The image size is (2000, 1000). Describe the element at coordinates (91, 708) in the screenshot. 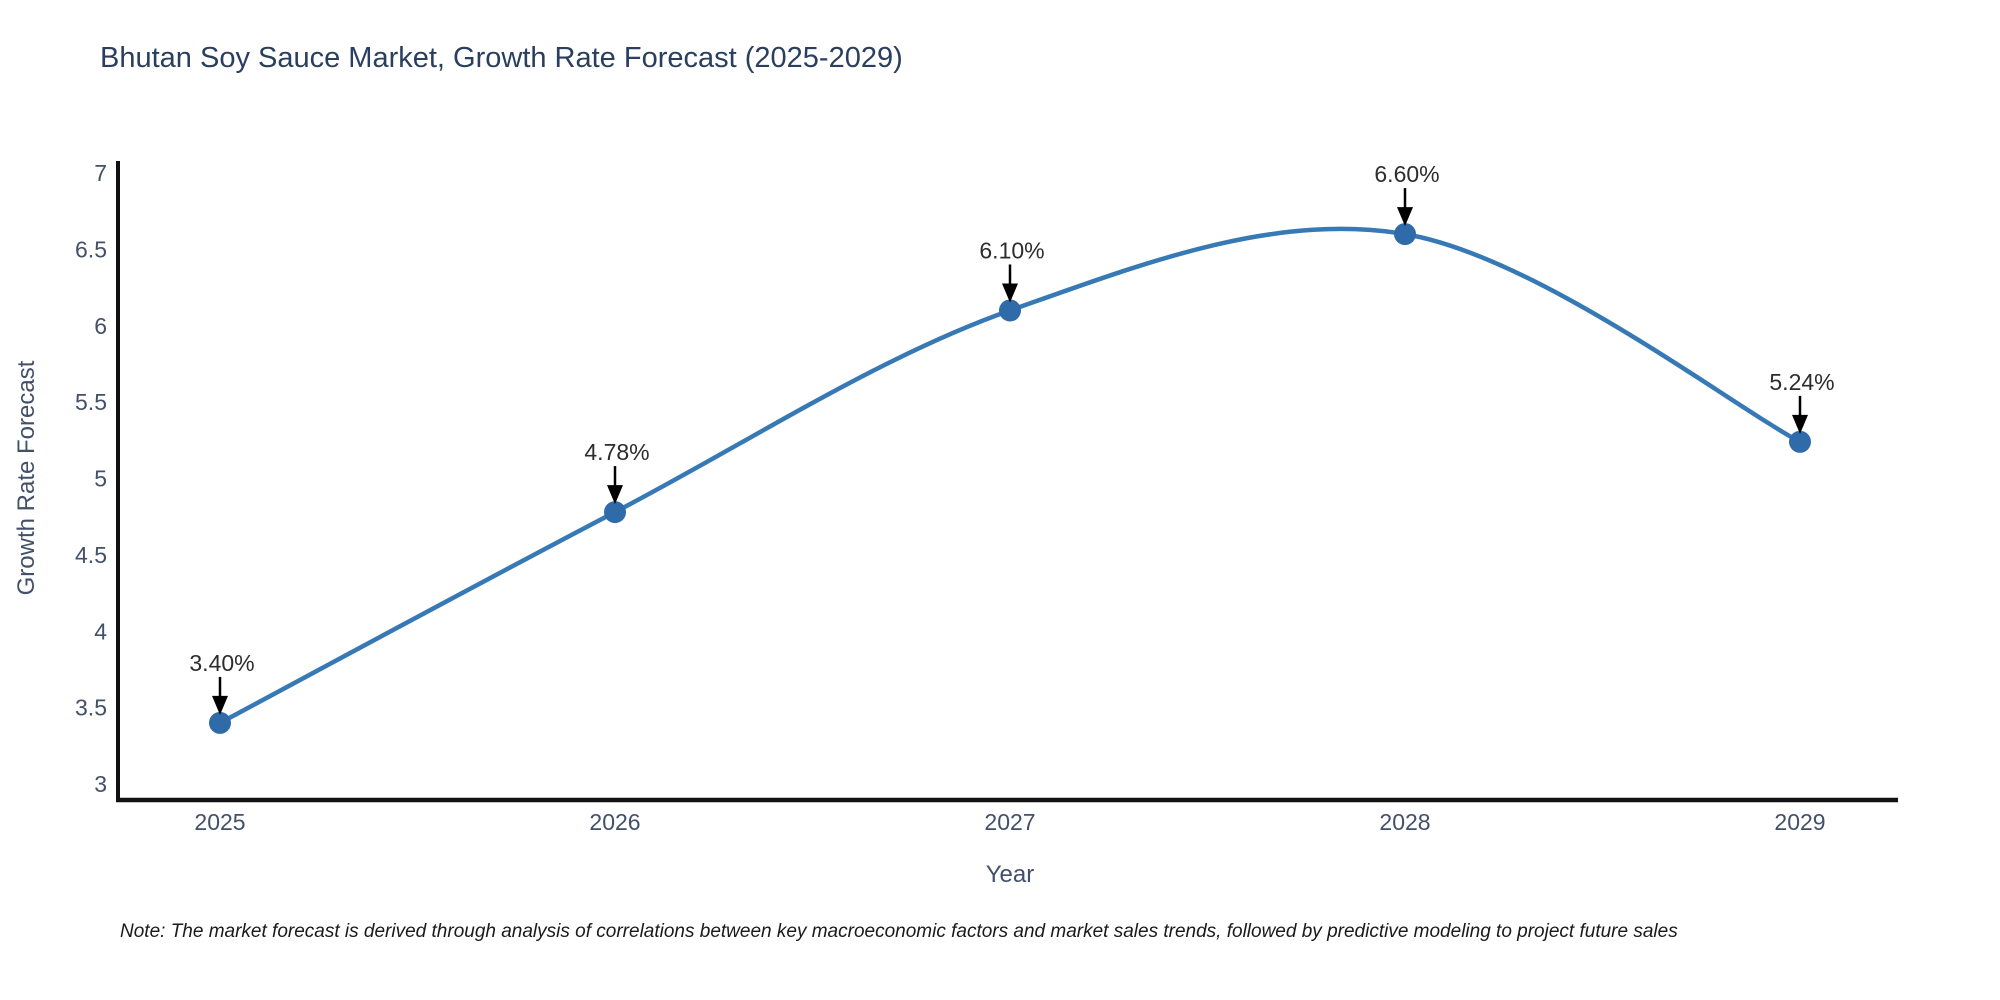

I see `y-tick-label: 3.5` at that location.